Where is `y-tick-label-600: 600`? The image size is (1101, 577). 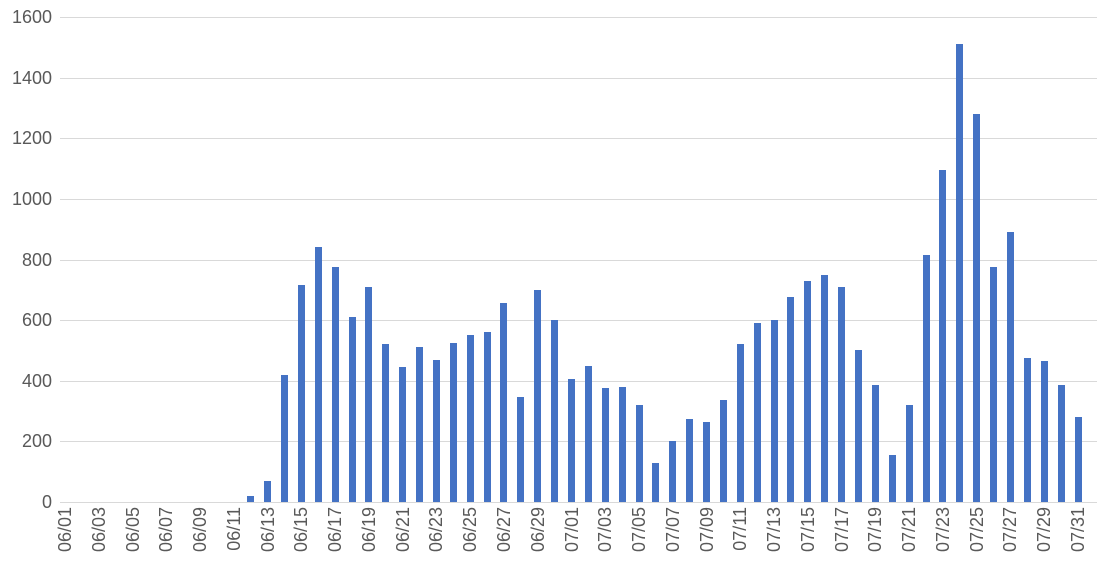
y-tick-label-600: 600 is located at coordinates (36, 320).